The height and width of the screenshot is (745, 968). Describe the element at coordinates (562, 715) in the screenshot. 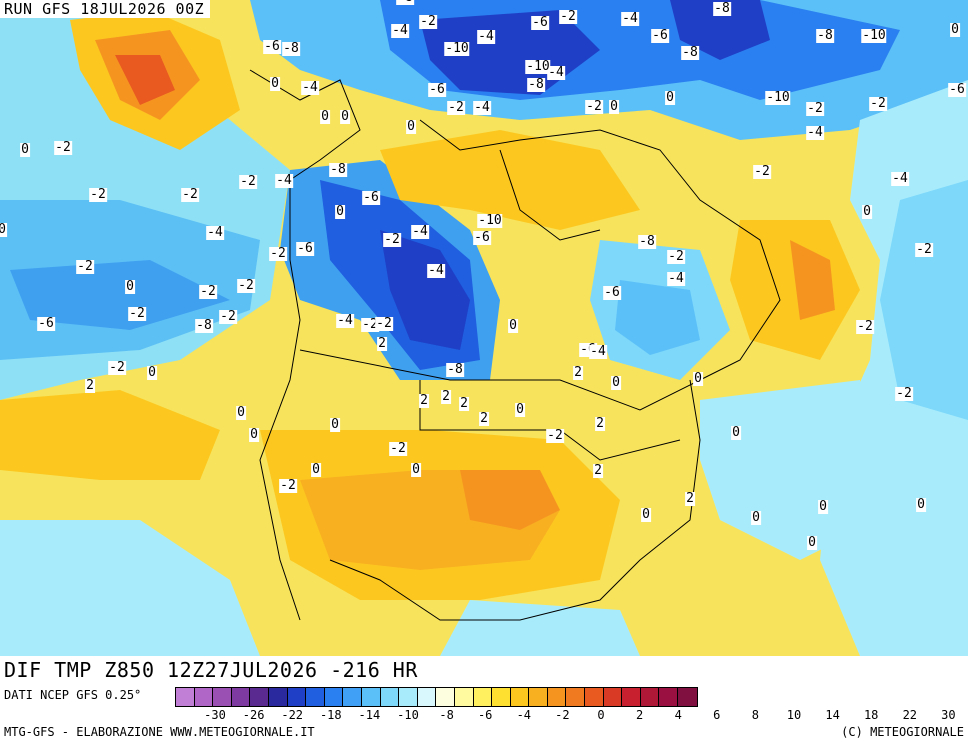

I see `legend-tick: -2` at that location.